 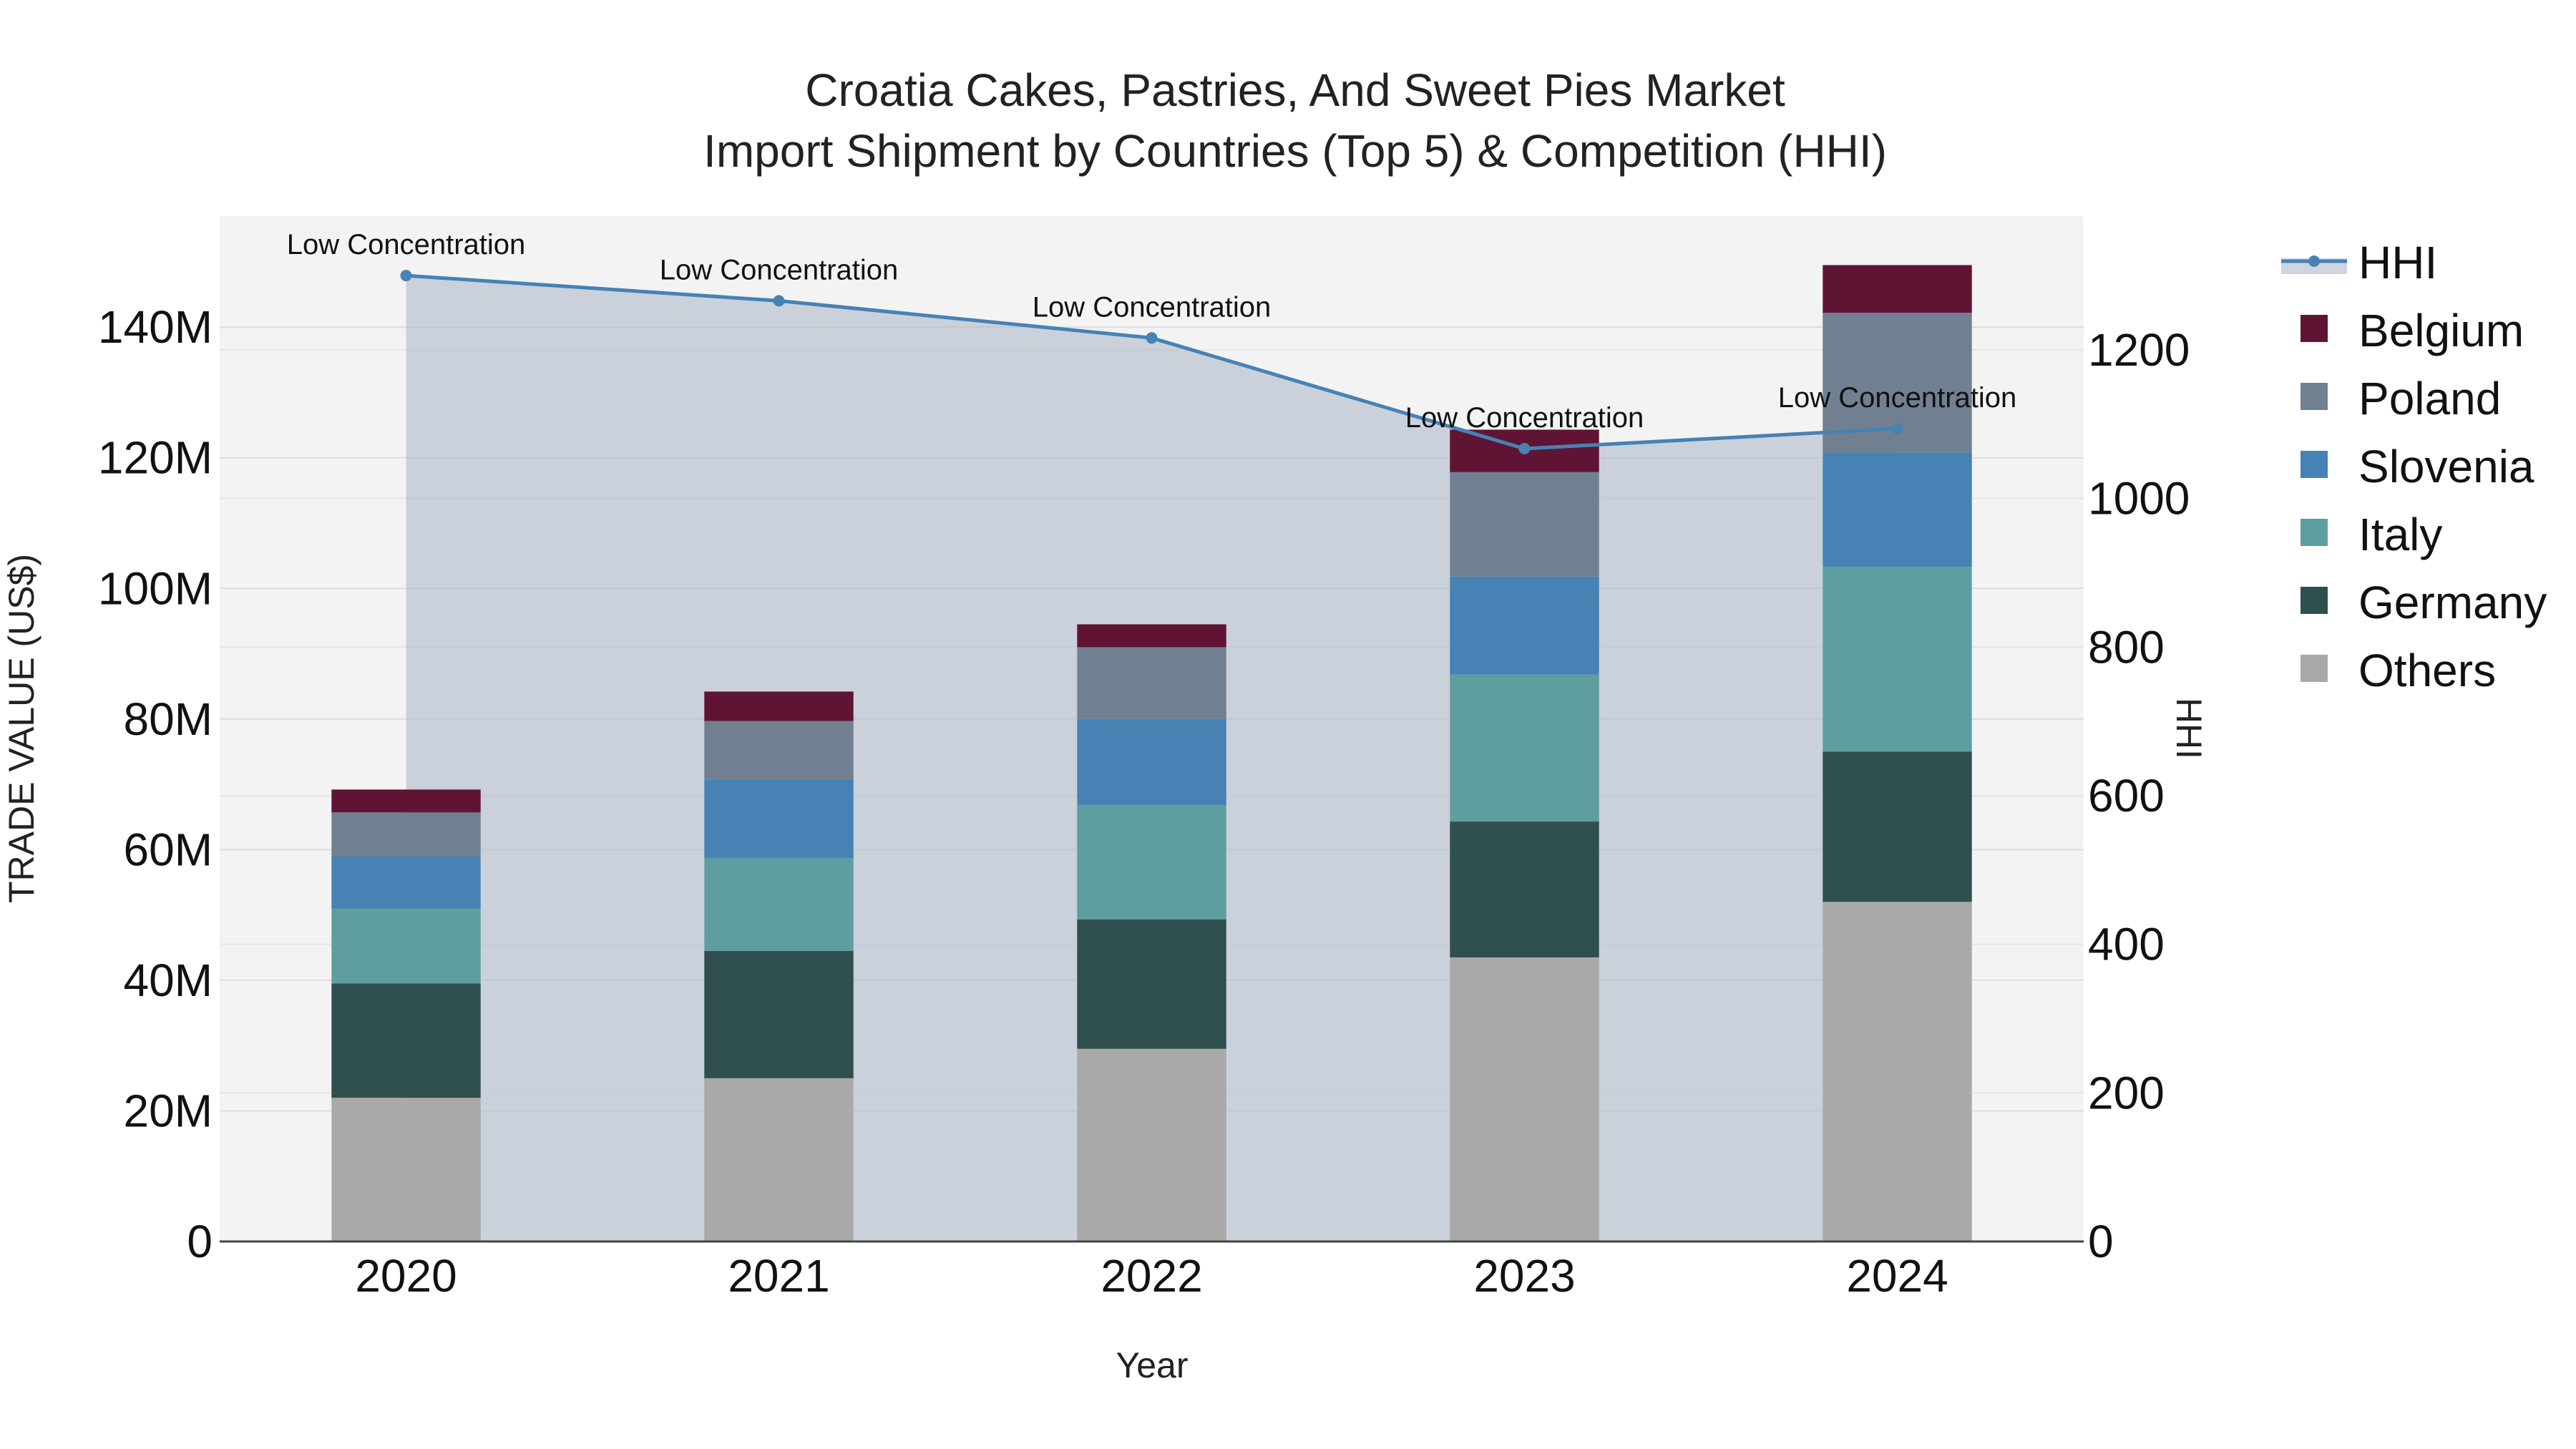 What do you see at coordinates (2314, 261) in the screenshot?
I see `legend-swatch-hhi-marker` at bounding box center [2314, 261].